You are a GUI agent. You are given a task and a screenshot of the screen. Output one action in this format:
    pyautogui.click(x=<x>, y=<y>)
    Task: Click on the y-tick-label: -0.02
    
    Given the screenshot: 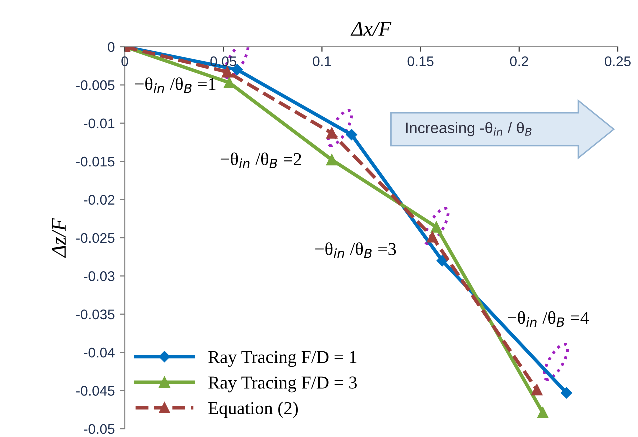 What is the action you would take?
    pyautogui.click(x=99, y=200)
    